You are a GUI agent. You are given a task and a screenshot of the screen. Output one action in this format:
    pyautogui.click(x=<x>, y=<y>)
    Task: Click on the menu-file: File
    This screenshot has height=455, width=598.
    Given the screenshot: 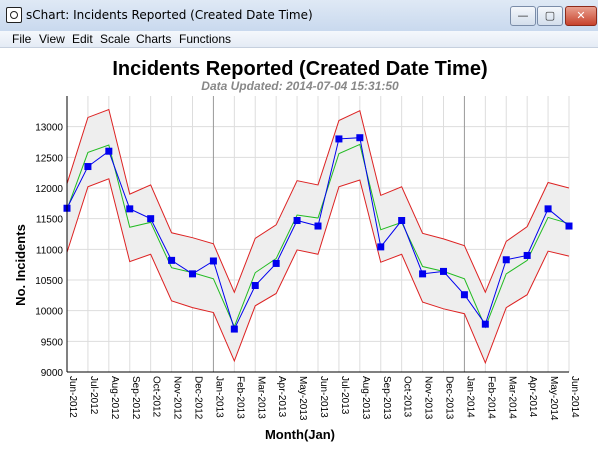 What is the action you would take?
    pyautogui.click(x=22, y=39)
    